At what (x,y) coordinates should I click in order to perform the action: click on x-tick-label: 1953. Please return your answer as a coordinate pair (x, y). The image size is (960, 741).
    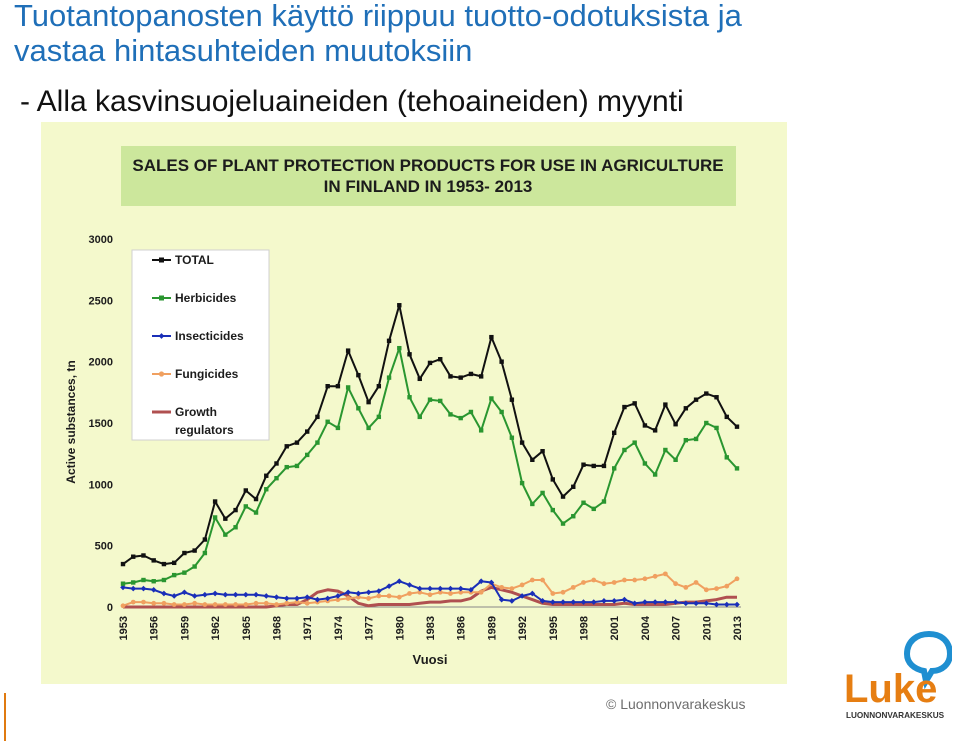
    Looking at the image, I should click on (124, 628).